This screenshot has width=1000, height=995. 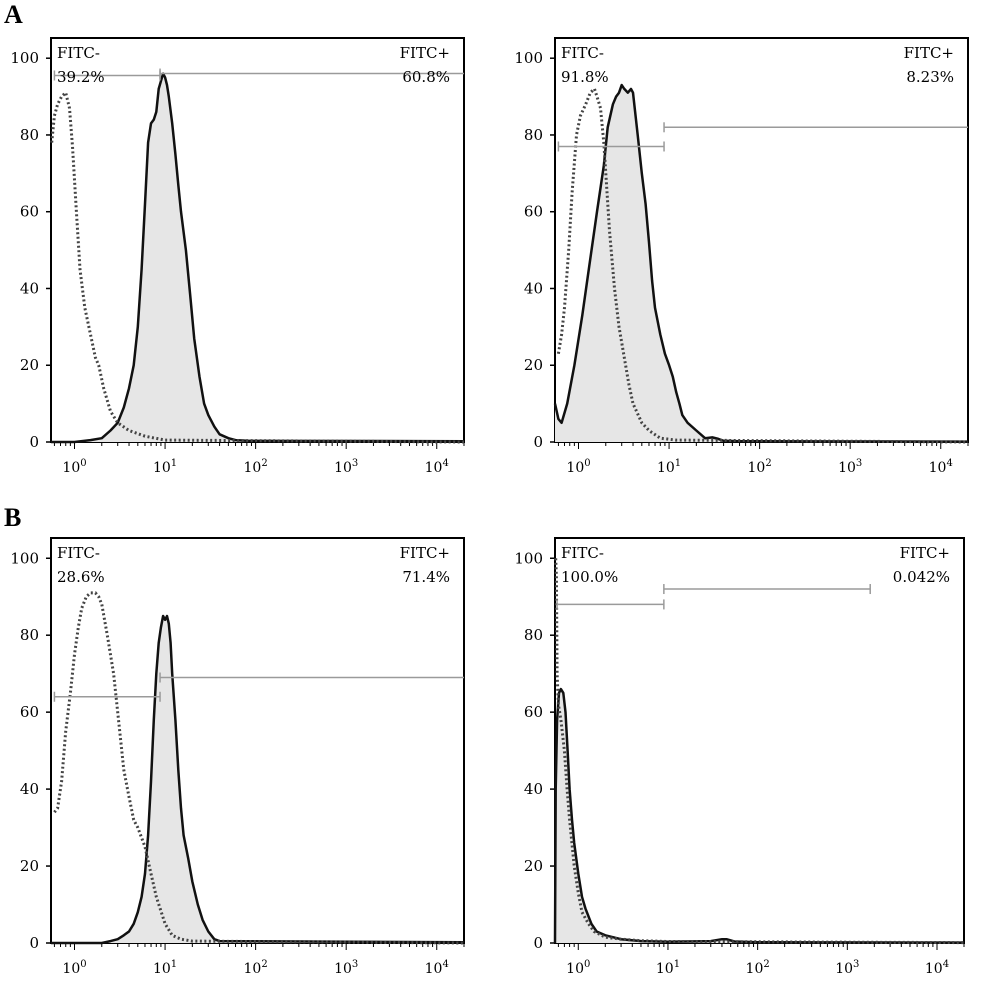 What do you see at coordinates (426, 77) in the screenshot?
I see `gate-percent-fitc-positive: 60.8%` at bounding box center [426, 77].